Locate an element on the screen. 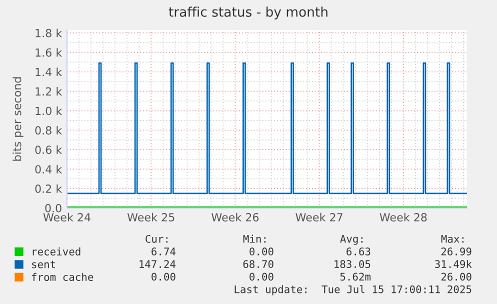 This screenshot has width=497, height=304. x-tick-label: Week 28 is located at coordinates (403, 217).